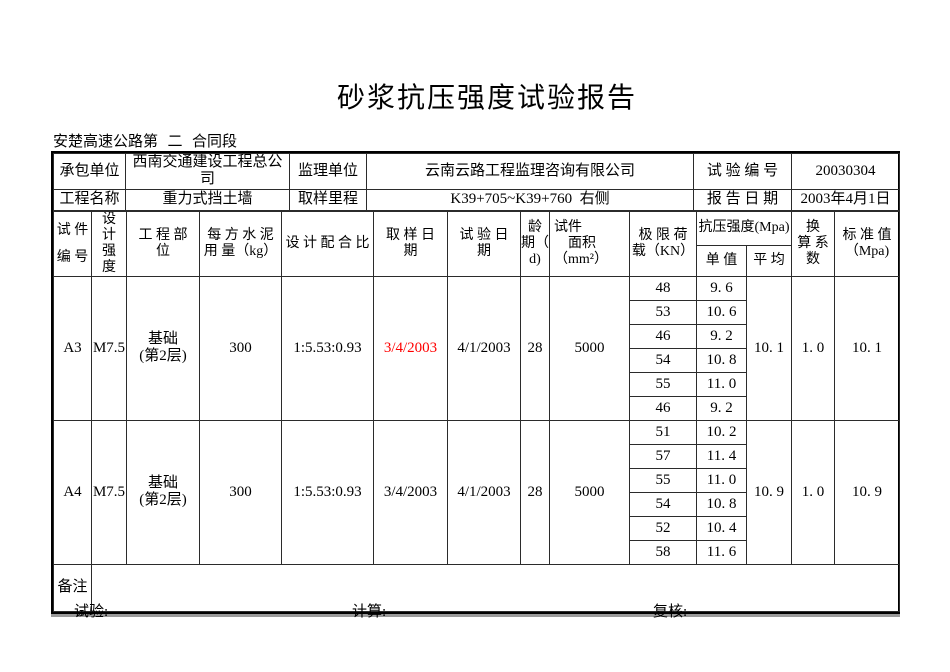  What do you see at coordinates (207, 171) in the screenshot?
I see `contractor-value: 西南交通建设工程总公司` at bounding box center [207, 171].